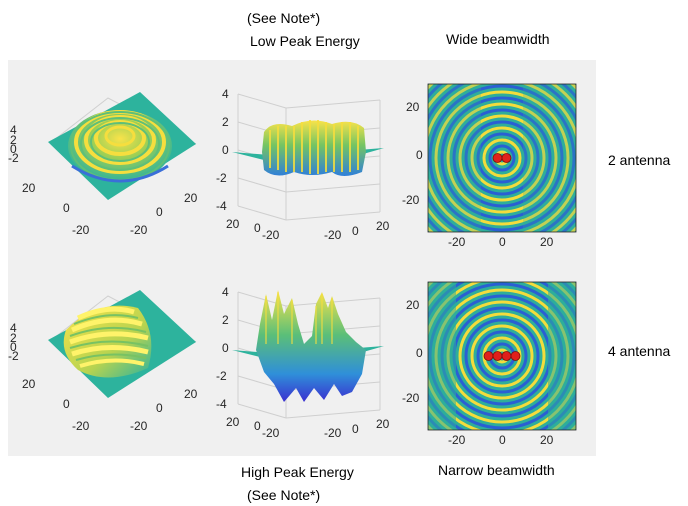  I want to click on beam-map-plot-4ant: 20 0 -20 -20 0 20, so click(489, 364).